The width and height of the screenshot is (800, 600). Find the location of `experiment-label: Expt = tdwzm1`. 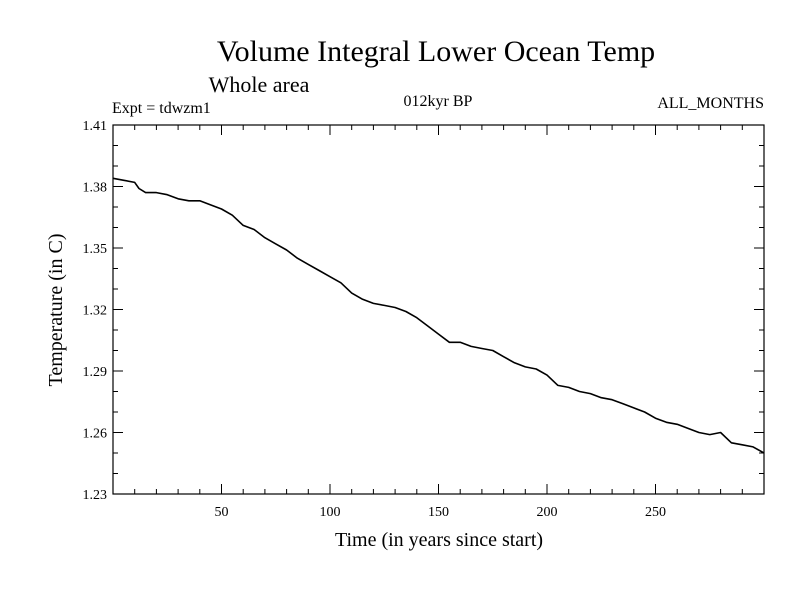

experiment-label: Expt = tdwzm1 is located at coordinates (161, 108).